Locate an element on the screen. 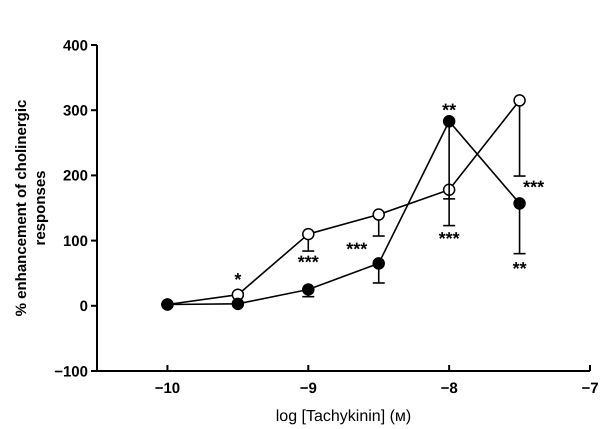 The image size is (614, 429). annotation: * is located at coordinates (238, 280).